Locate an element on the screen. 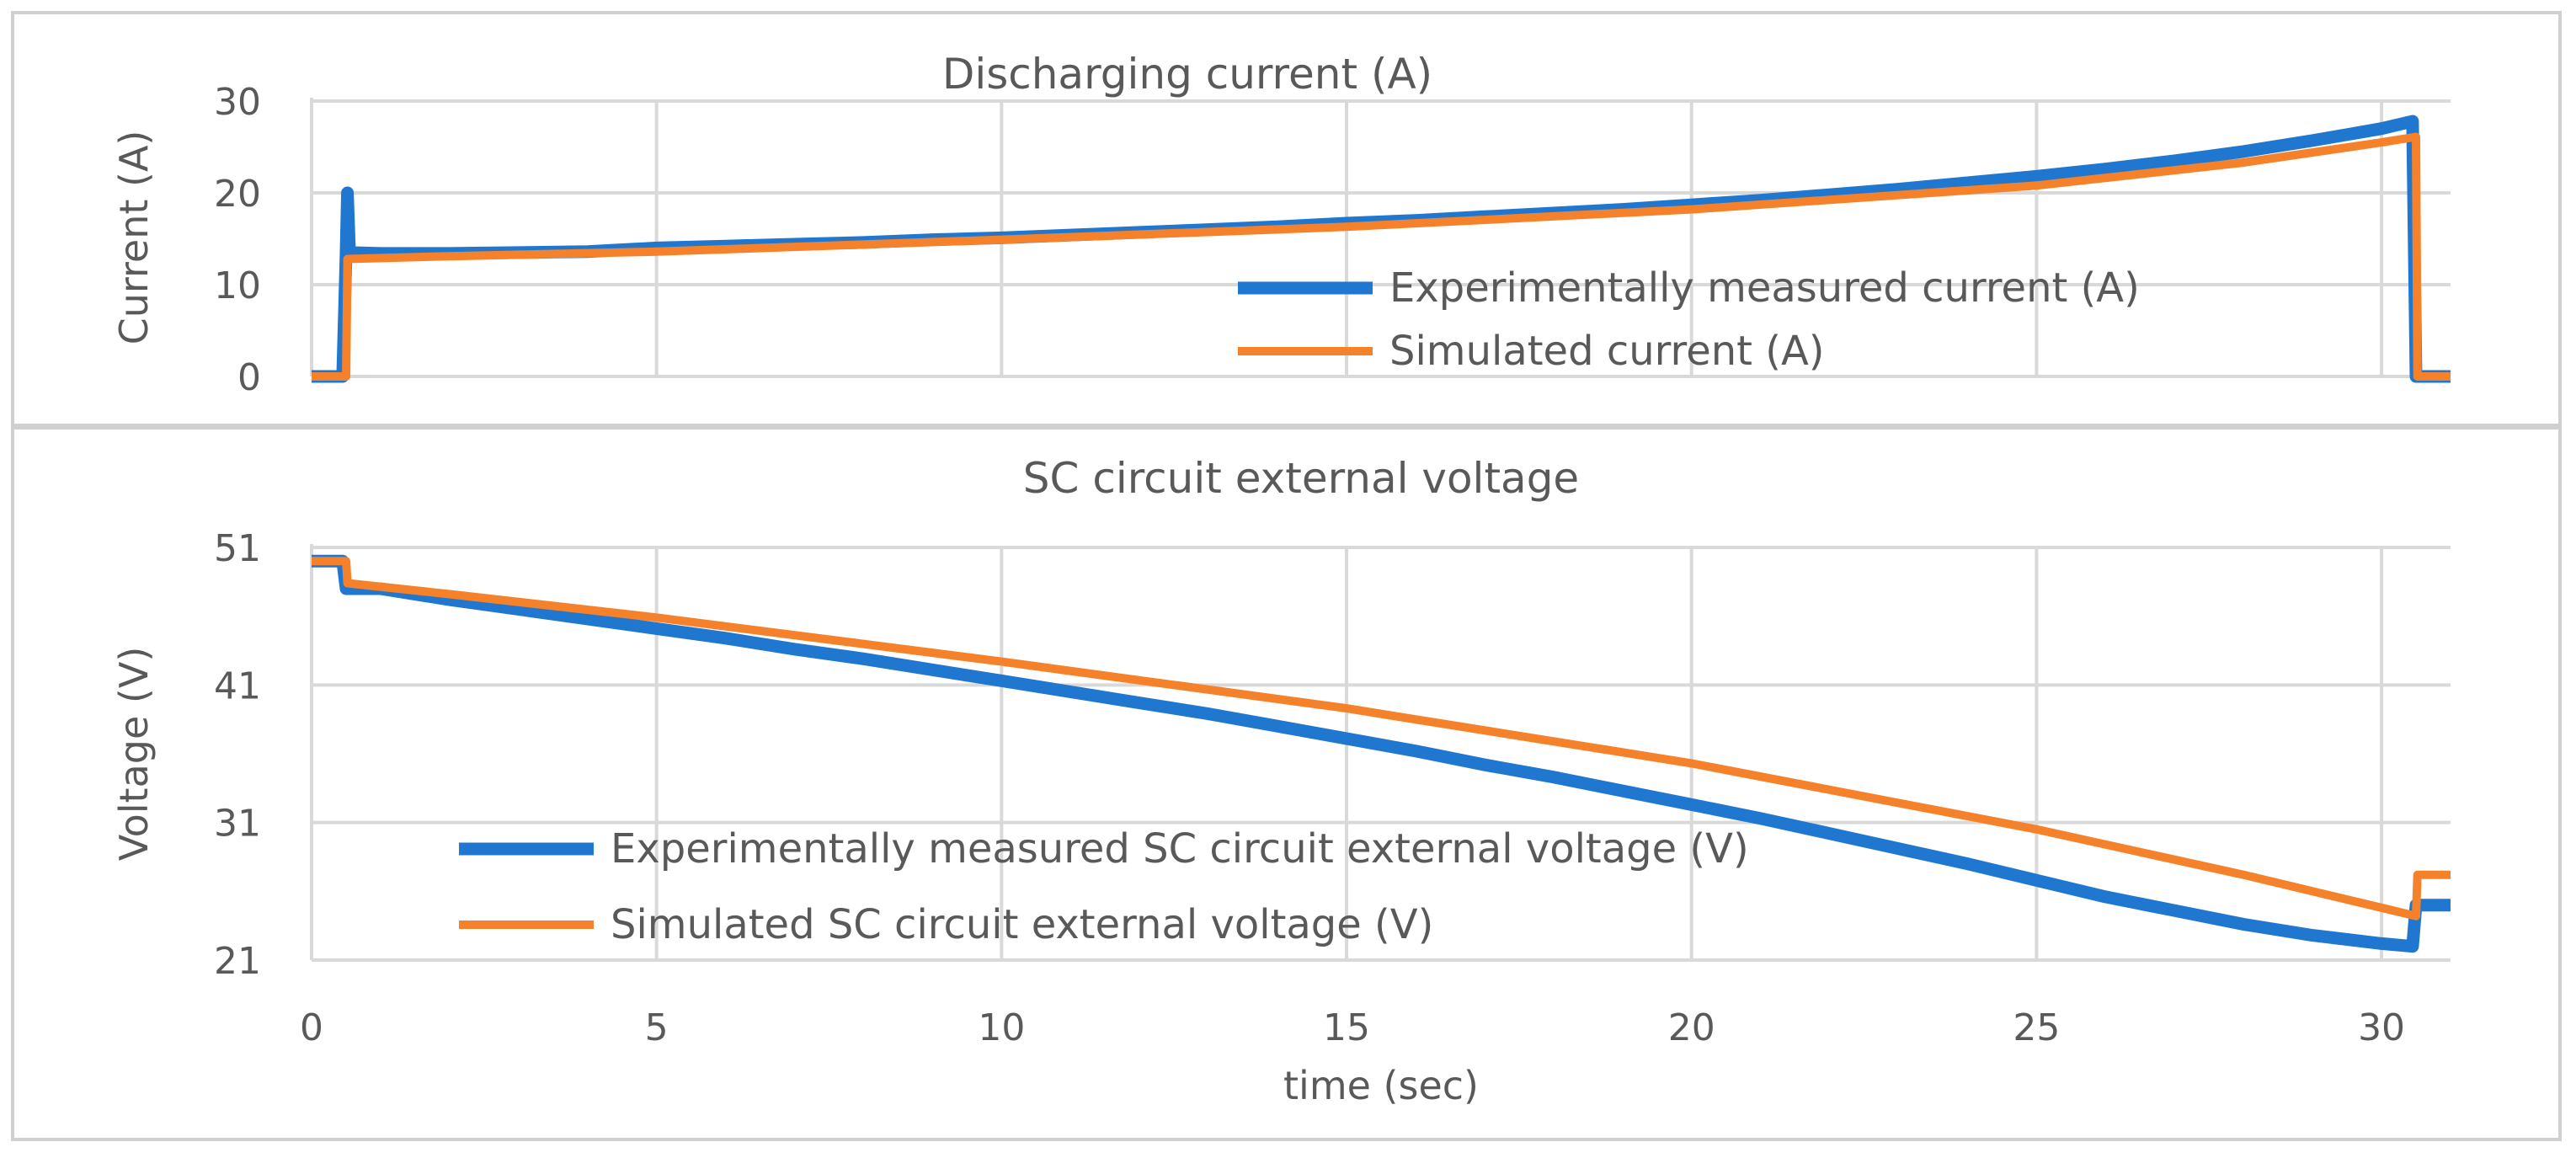  y-axis-label: Voltage (V) is located at coordinates (134, 754).